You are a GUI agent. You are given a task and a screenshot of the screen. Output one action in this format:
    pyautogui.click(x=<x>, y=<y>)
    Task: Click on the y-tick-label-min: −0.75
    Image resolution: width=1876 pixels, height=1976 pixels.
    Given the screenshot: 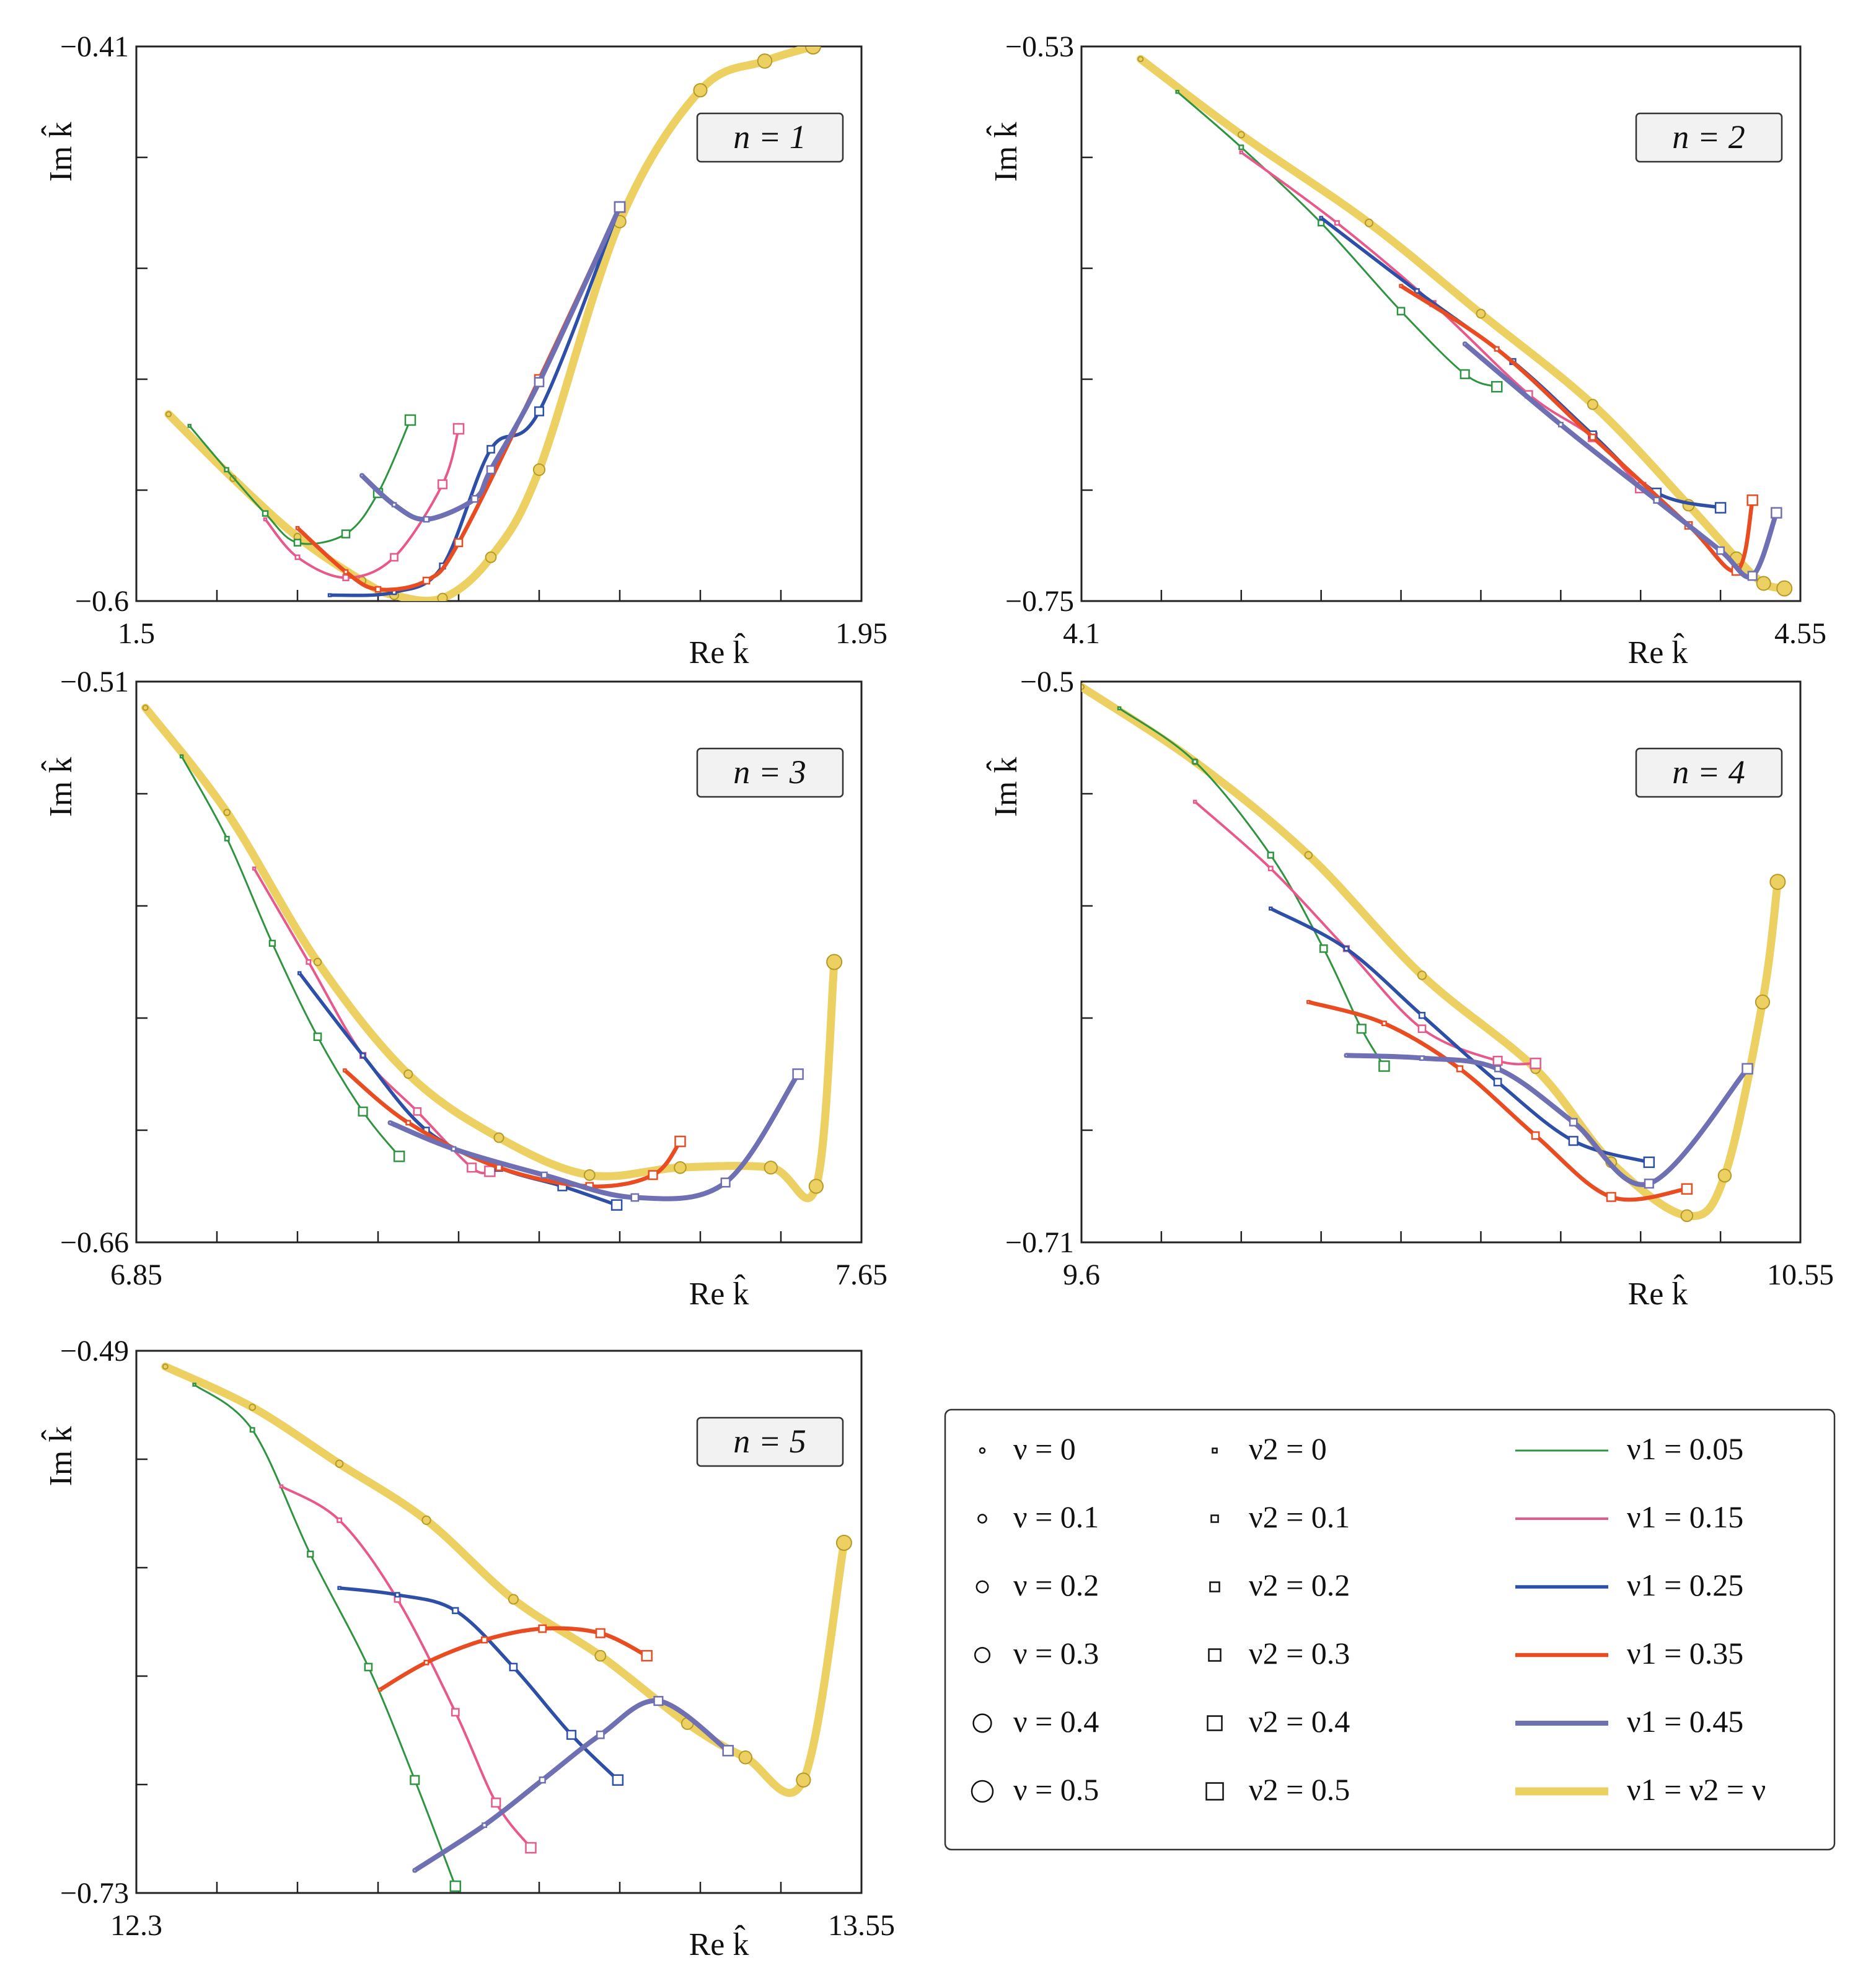 What is the action you would take?
    pyautogui.click(x=1039, y=601)
    